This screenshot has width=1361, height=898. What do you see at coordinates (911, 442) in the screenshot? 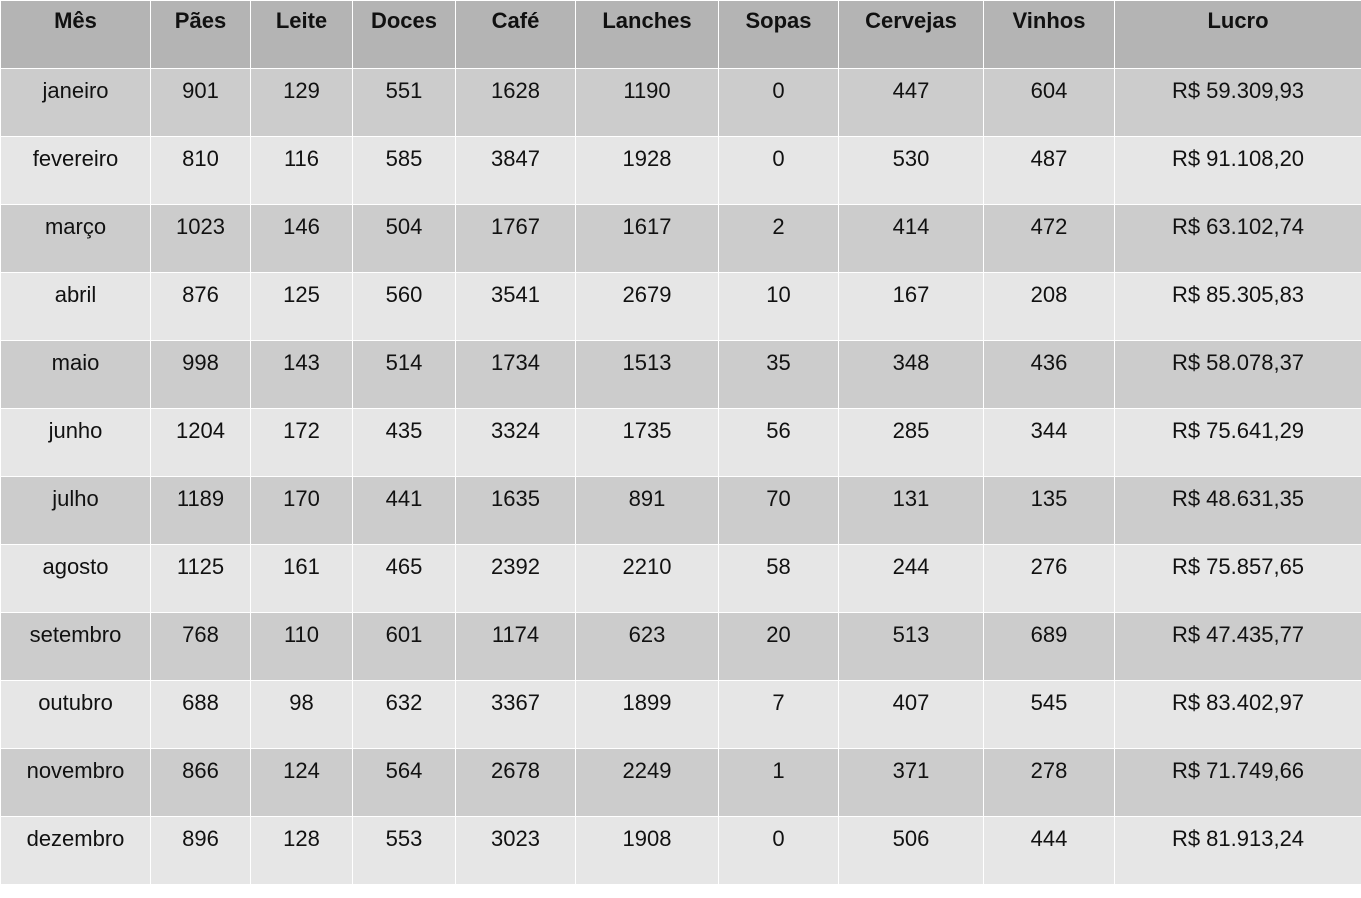
I see `cell-cervejas: 285` at bounding box center [911, 442].